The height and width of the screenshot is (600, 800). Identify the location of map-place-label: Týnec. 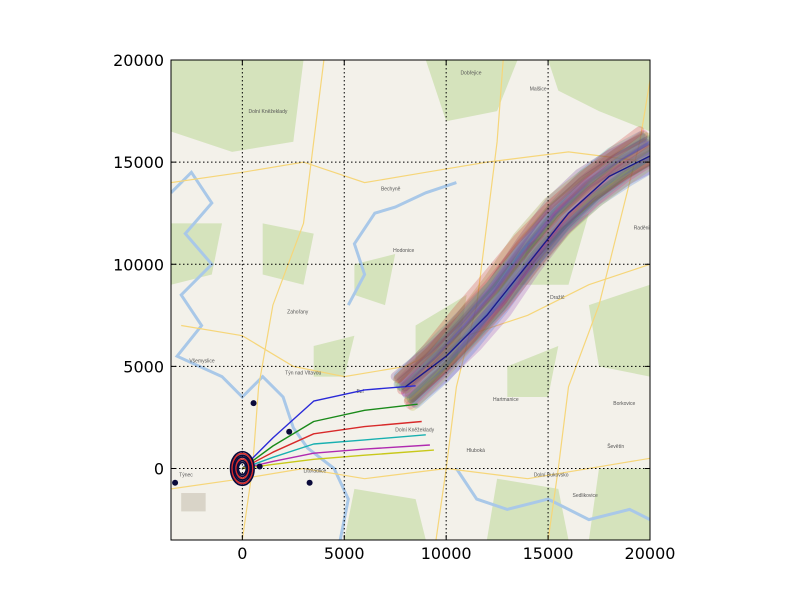
(186, 476).